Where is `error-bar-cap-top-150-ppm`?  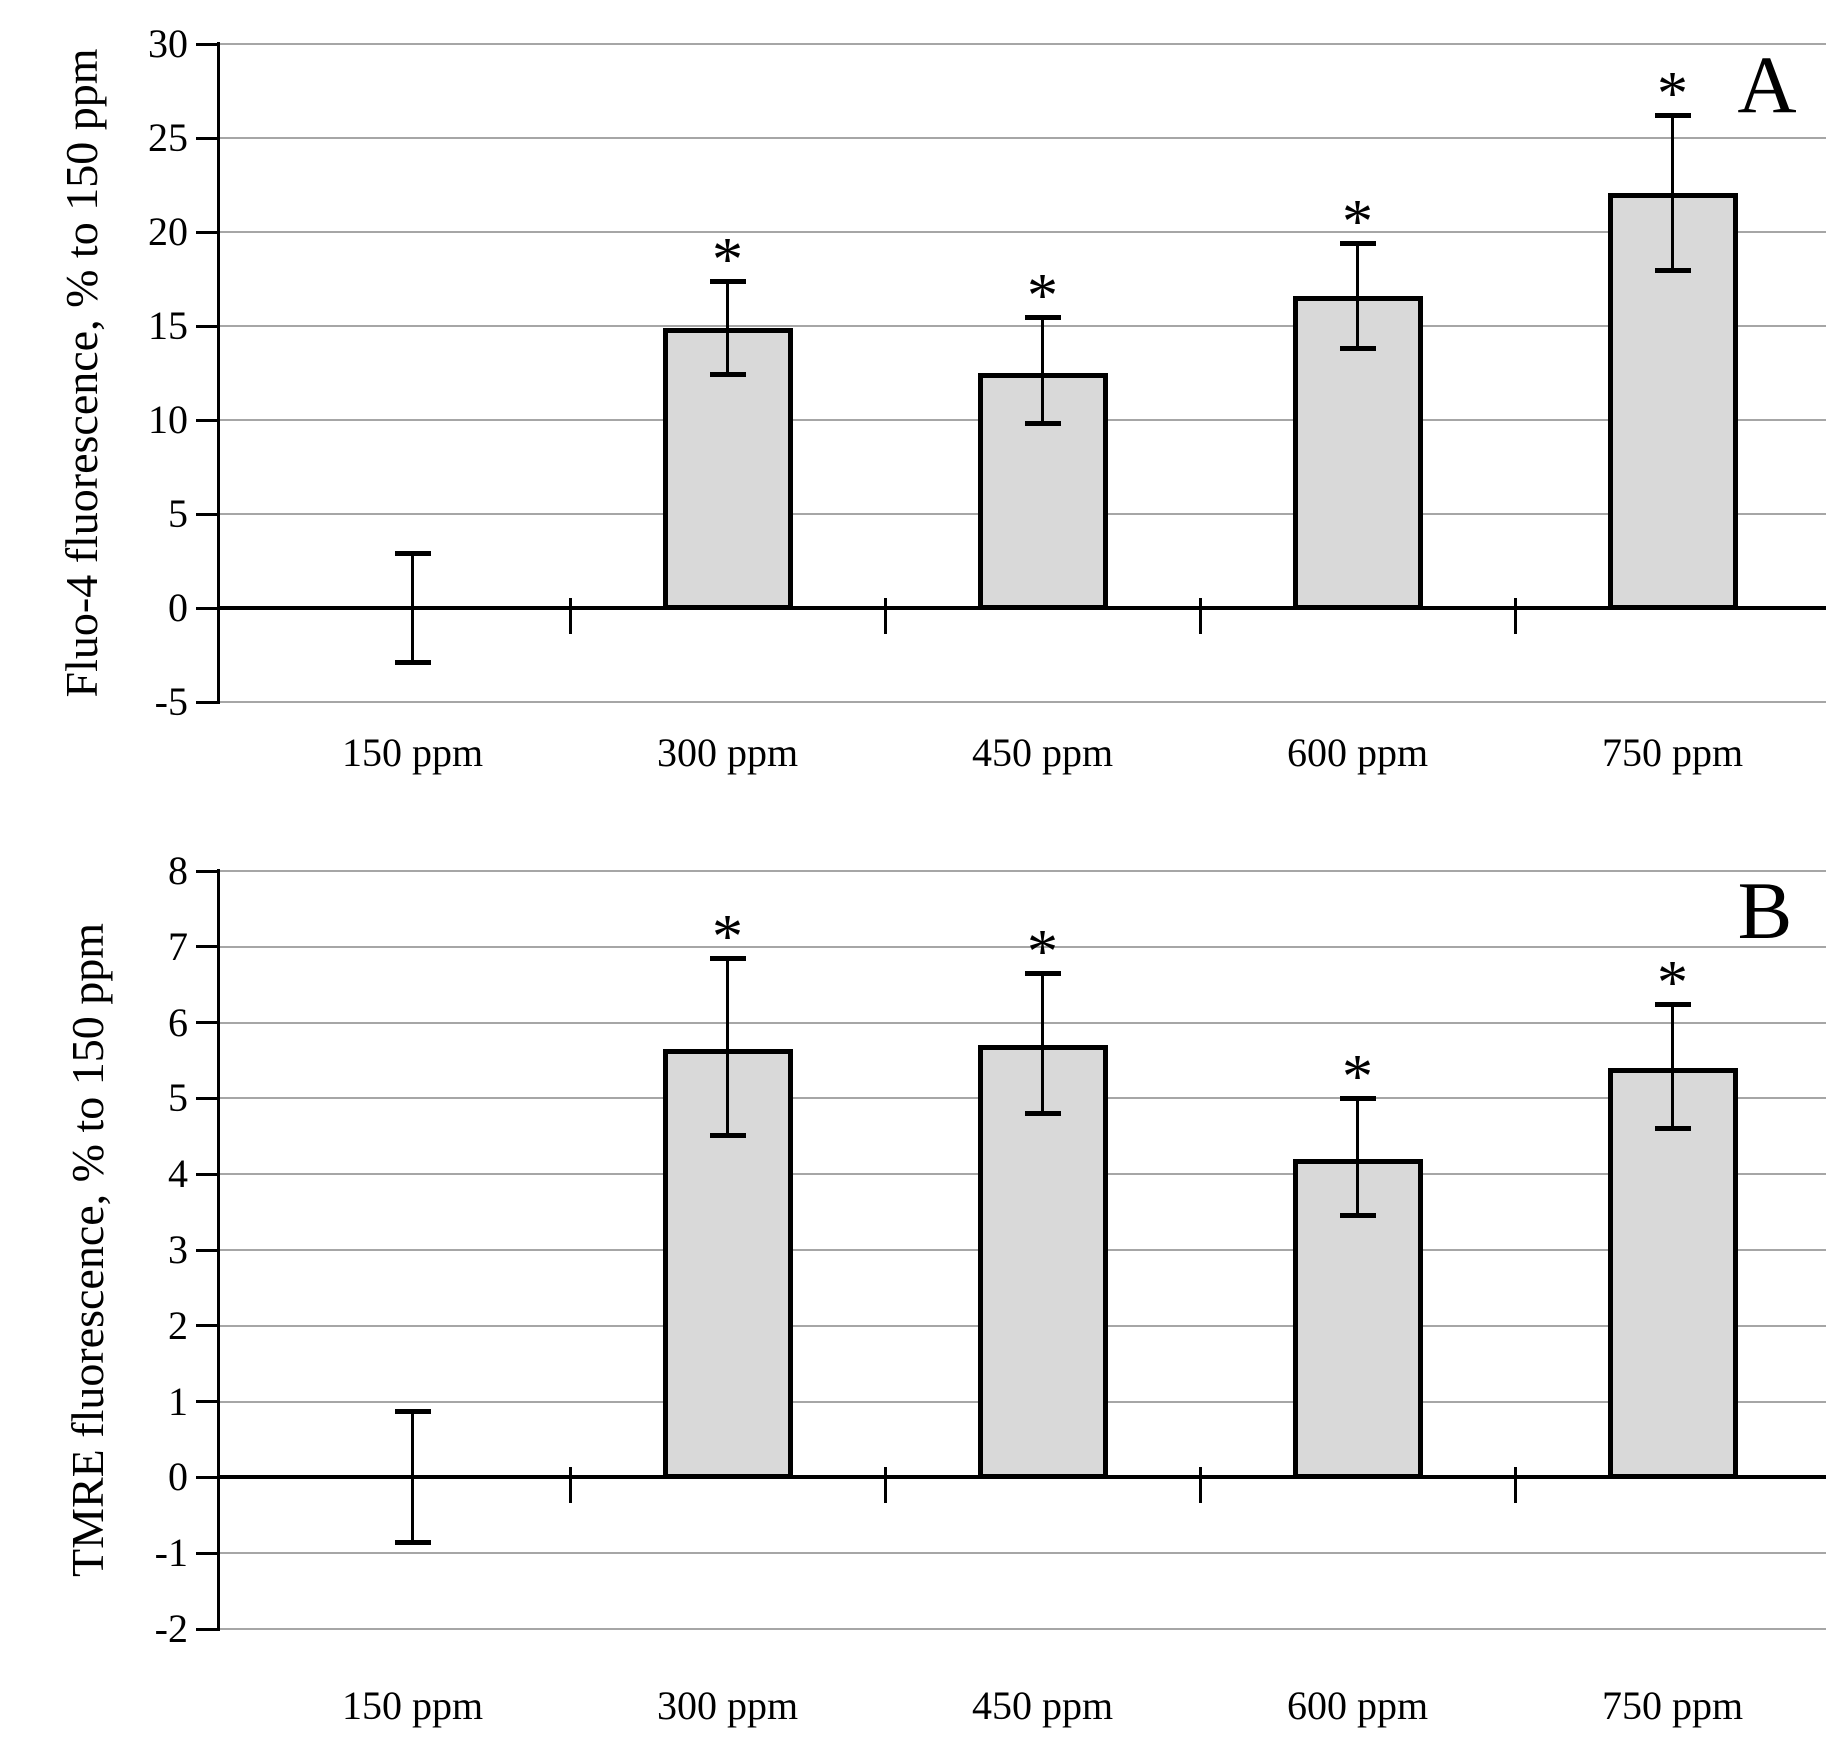 error-bar-cap-top-150-ppm is located at coordinates (412, 1412).